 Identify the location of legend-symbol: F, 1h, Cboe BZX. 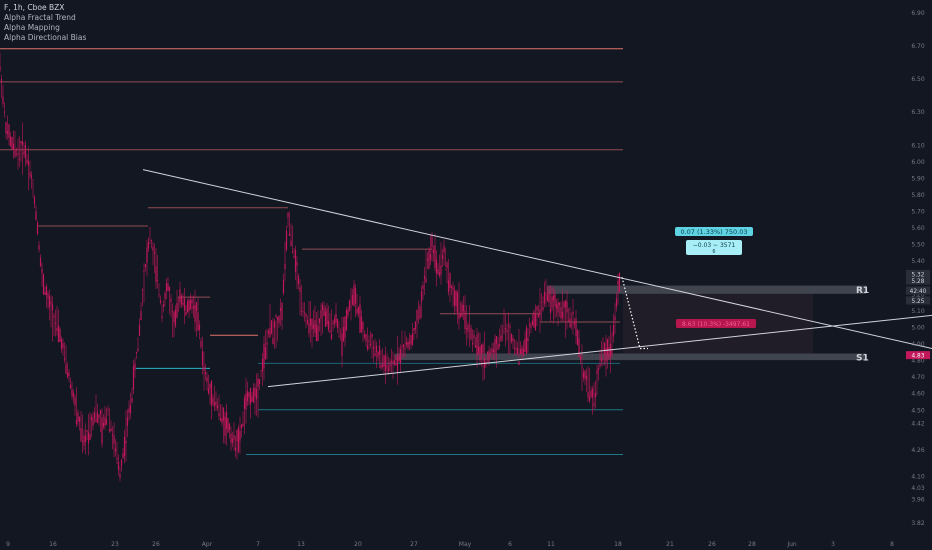
(34, 7).